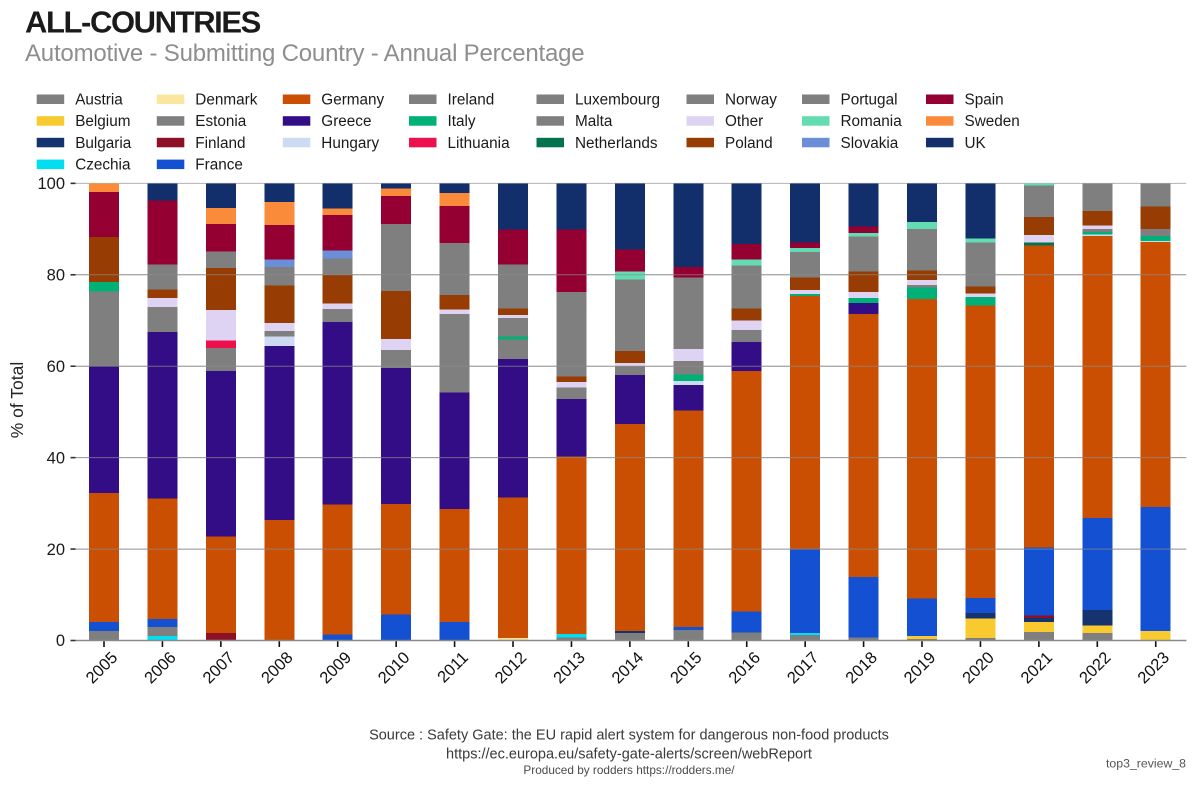 This screenshot has width=1200, height=800. I want to click on svg-text: 20, so click(56, 550).